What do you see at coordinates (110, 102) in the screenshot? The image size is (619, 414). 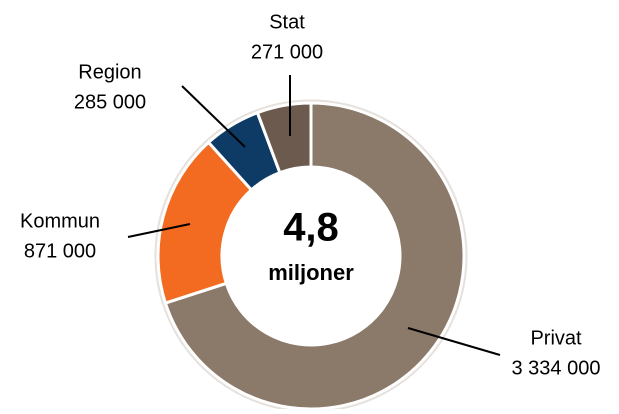 I see `value-label: 285 000` at bounding box center [110, 102].